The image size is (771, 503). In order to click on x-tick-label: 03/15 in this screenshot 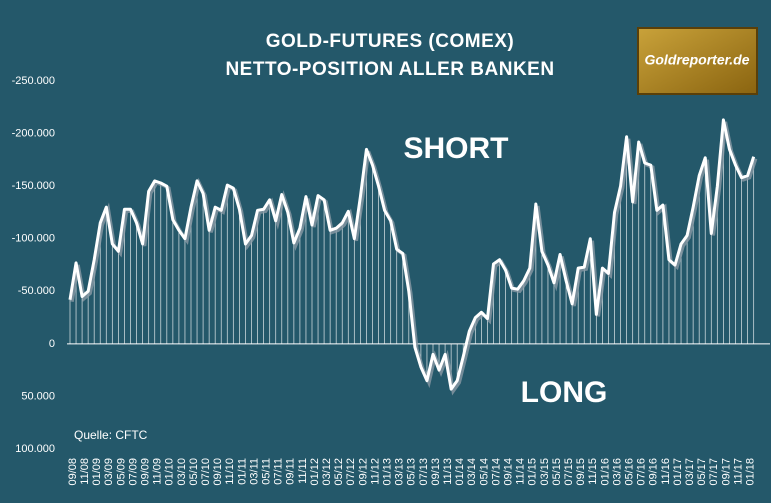, I will do `click(545, 472)`.